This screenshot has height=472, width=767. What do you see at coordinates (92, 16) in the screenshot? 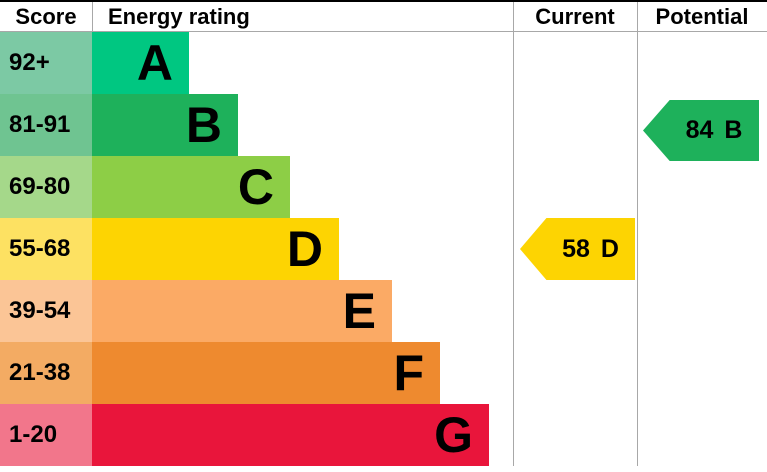
I see `divider-score-energy` at bounding box center [92, 16].